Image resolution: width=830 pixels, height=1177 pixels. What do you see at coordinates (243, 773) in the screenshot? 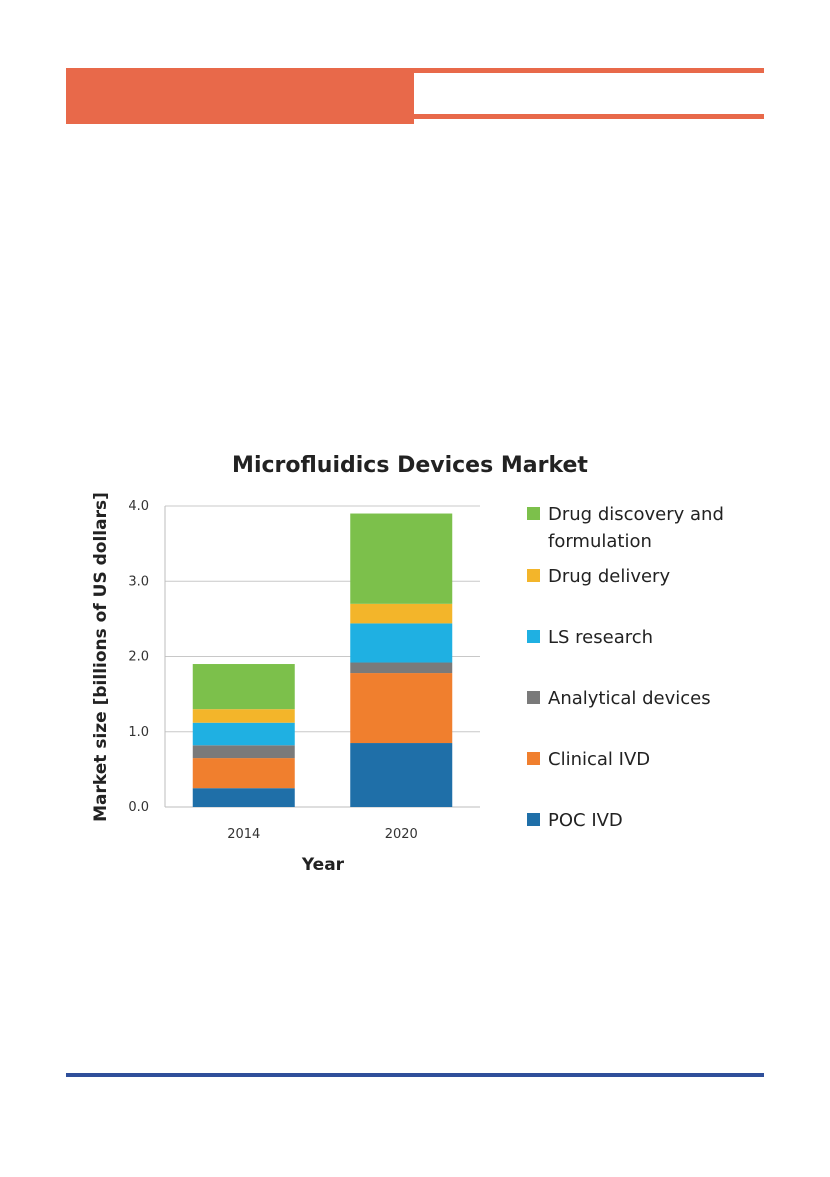
I see `bar-segment-clinical-ivd-2014` at bounding box center [243, 773].